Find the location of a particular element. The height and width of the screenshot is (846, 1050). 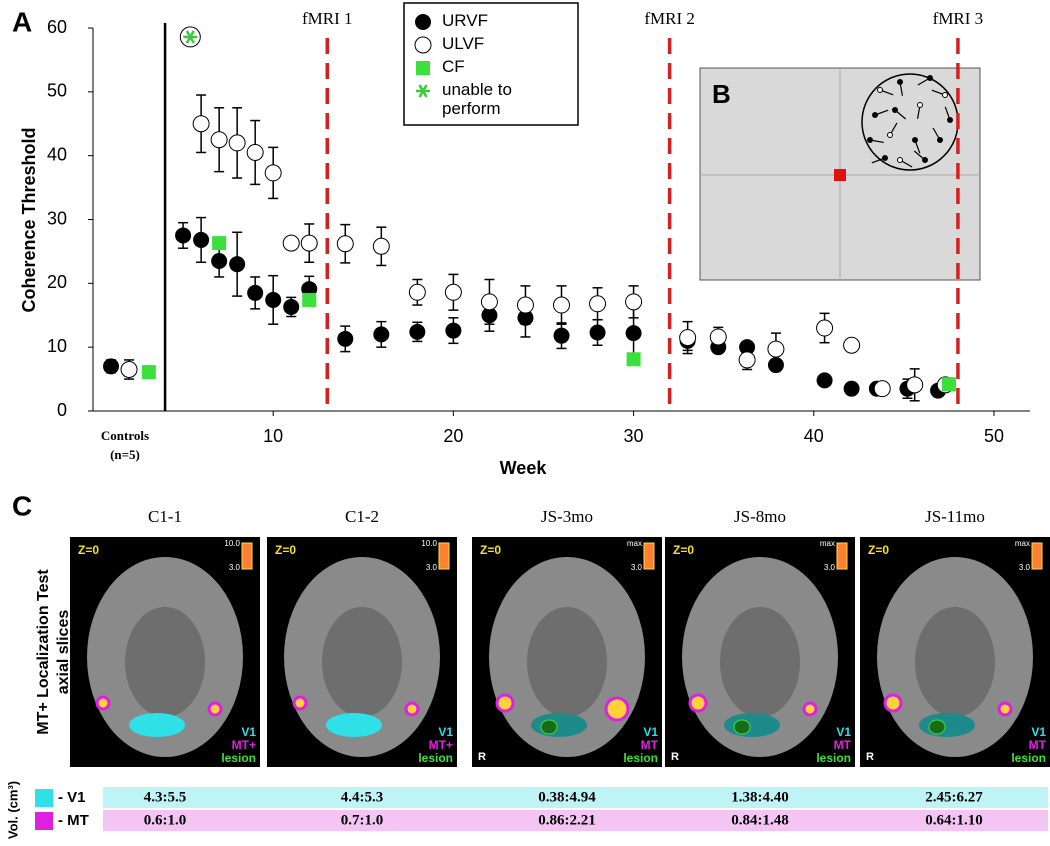

controls-n: (n=5) is located at coordinates (125, 454).